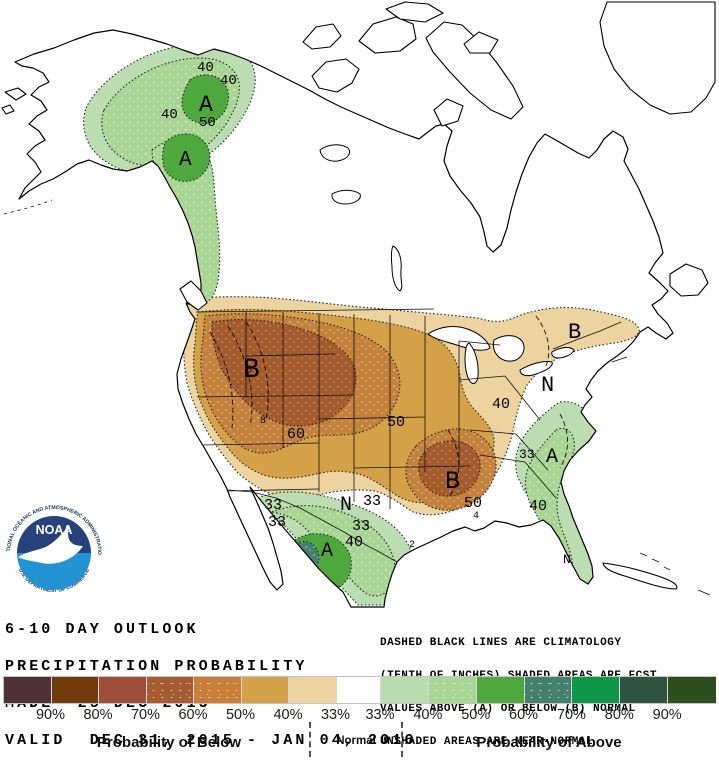 The height and width of the screenshot is (760, 719). Describe the element at coordinates (567, 559) in the screenshot. I see `near-normal-letter-florida: N` at that location.